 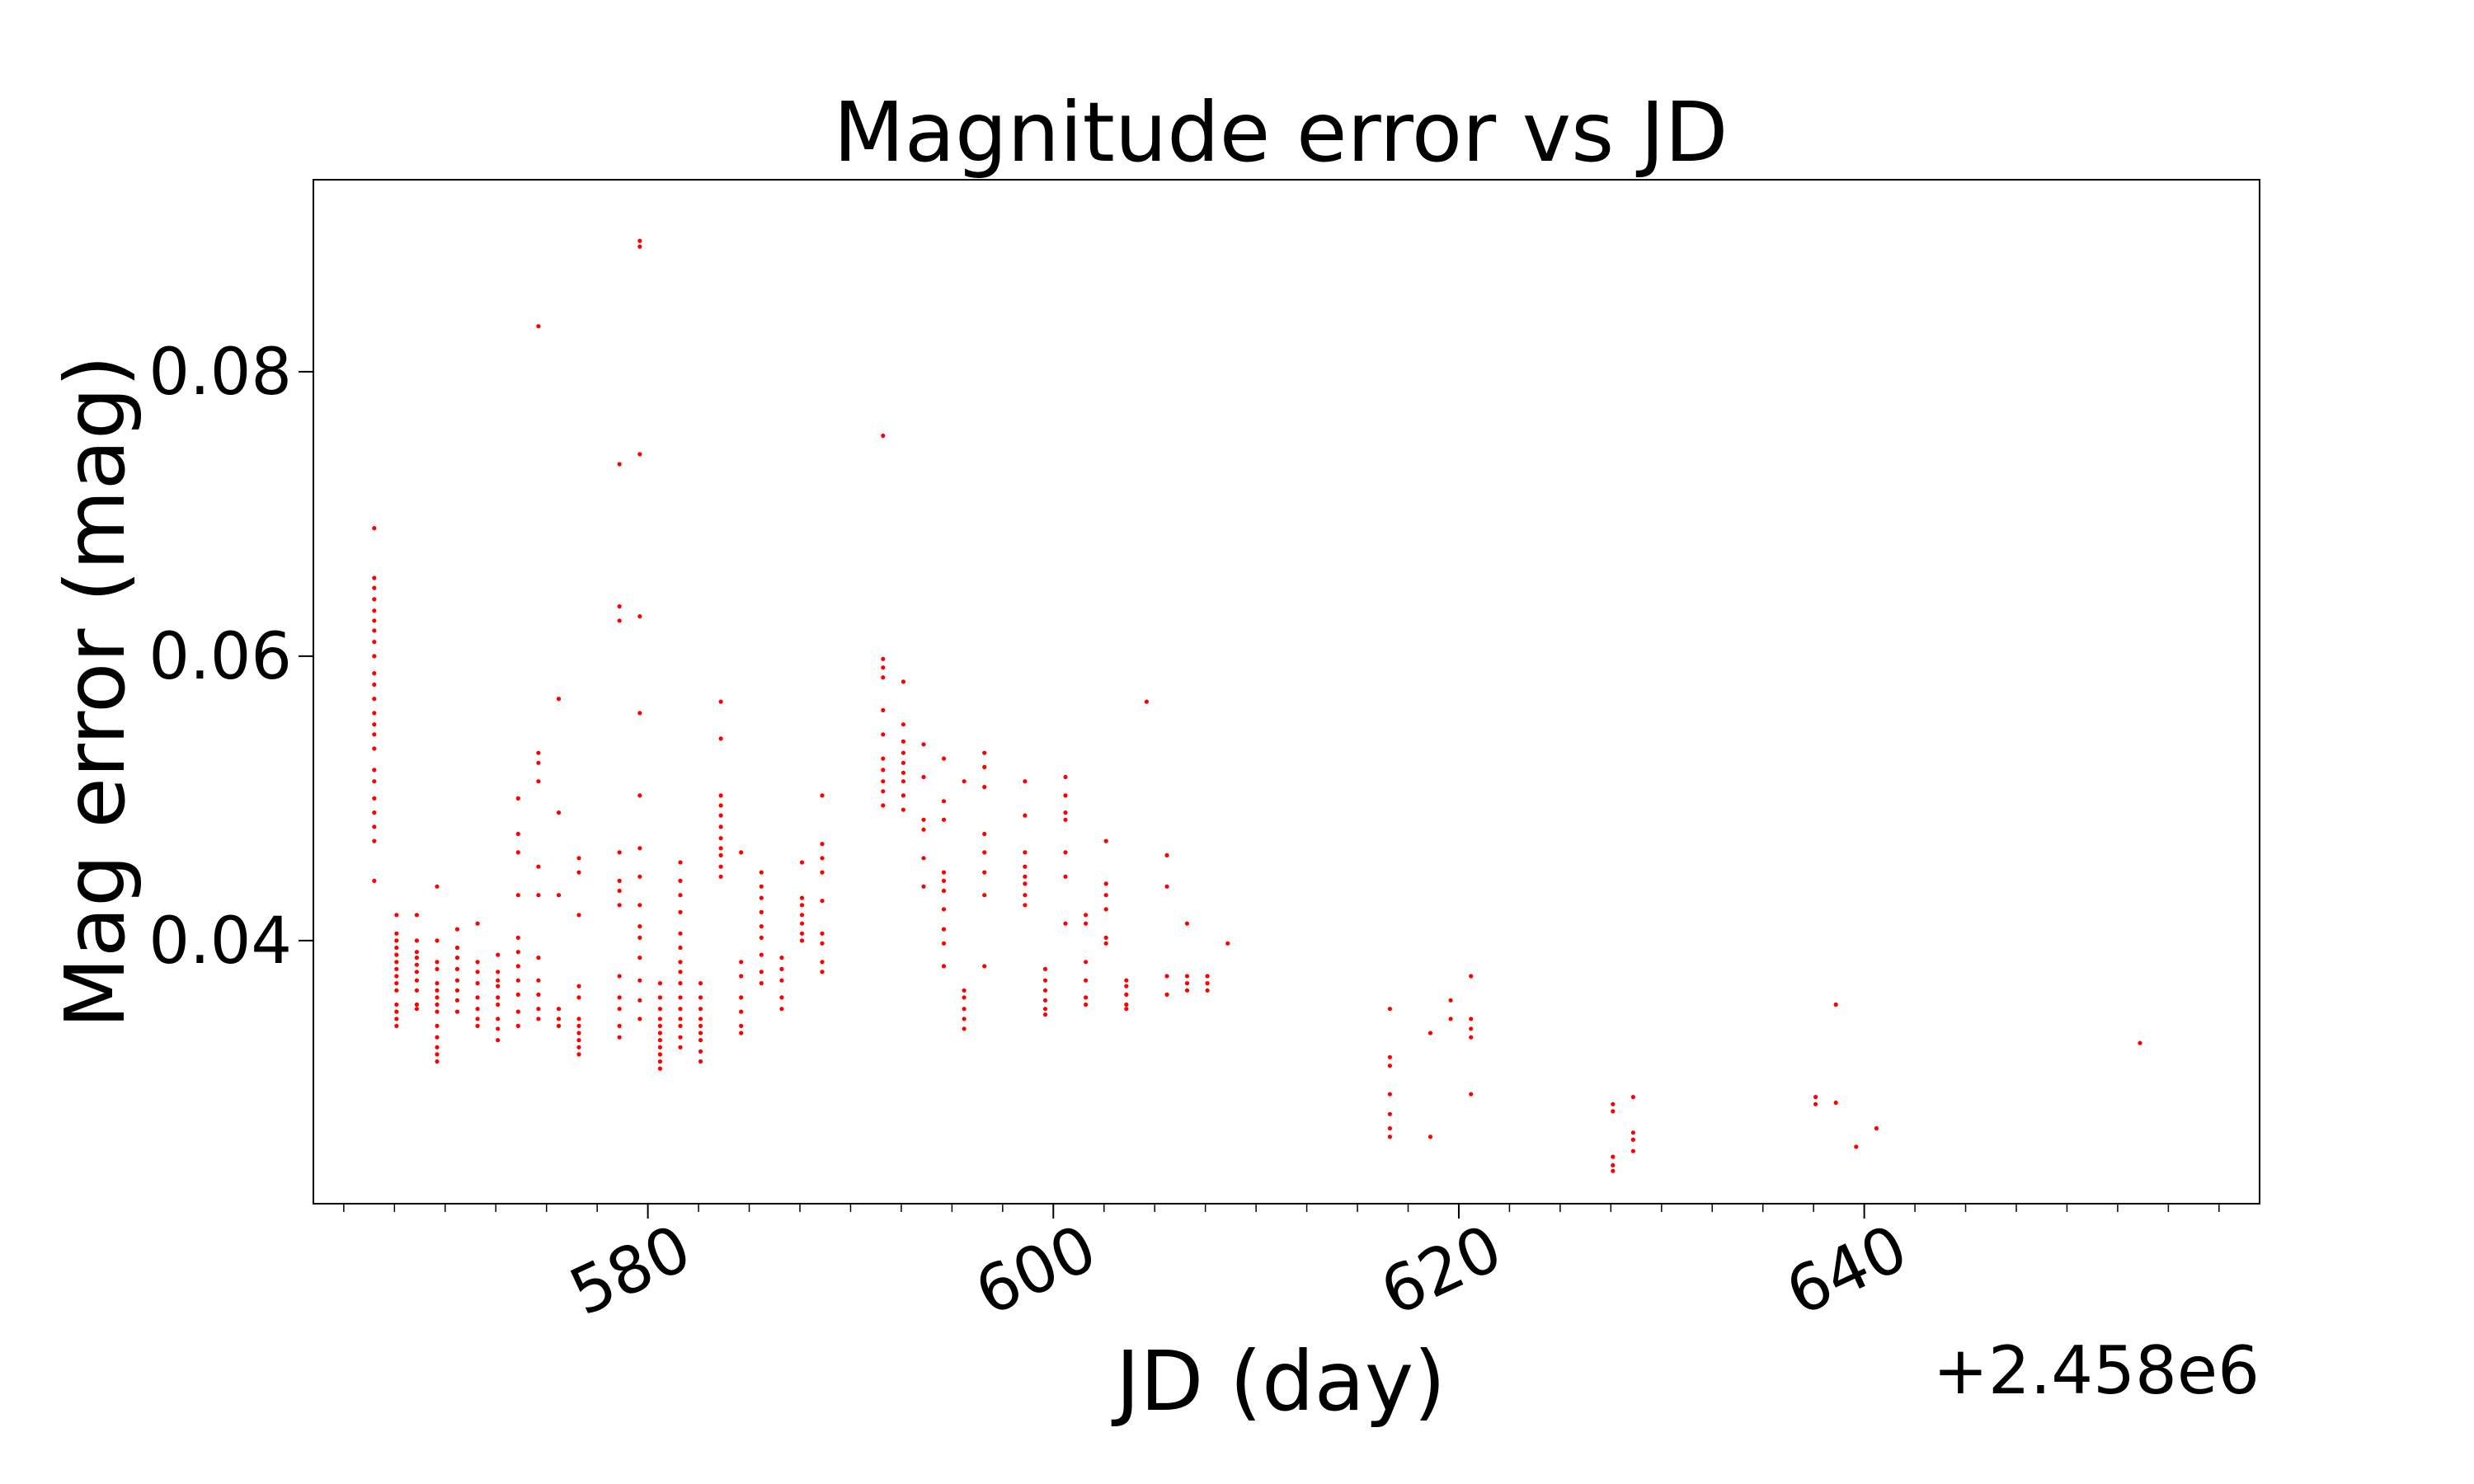 I want to click on x-tick-label: 580, so click(x=630, y=1270).